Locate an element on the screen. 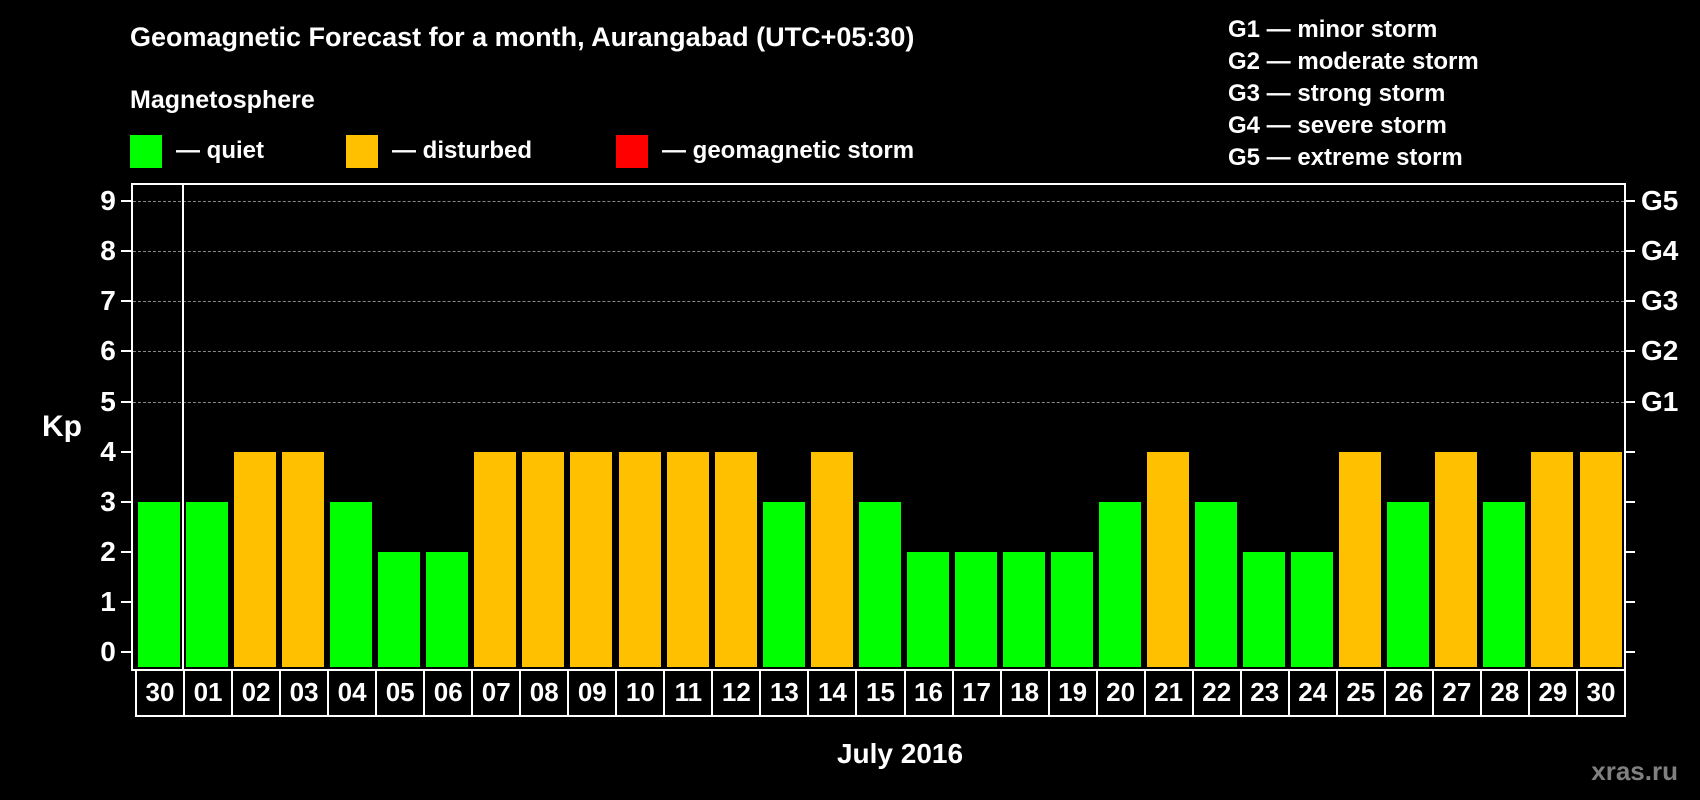 The height and width of the screenshot is (800, 1700). day-label: 15 is located at coordinates (881, 692).